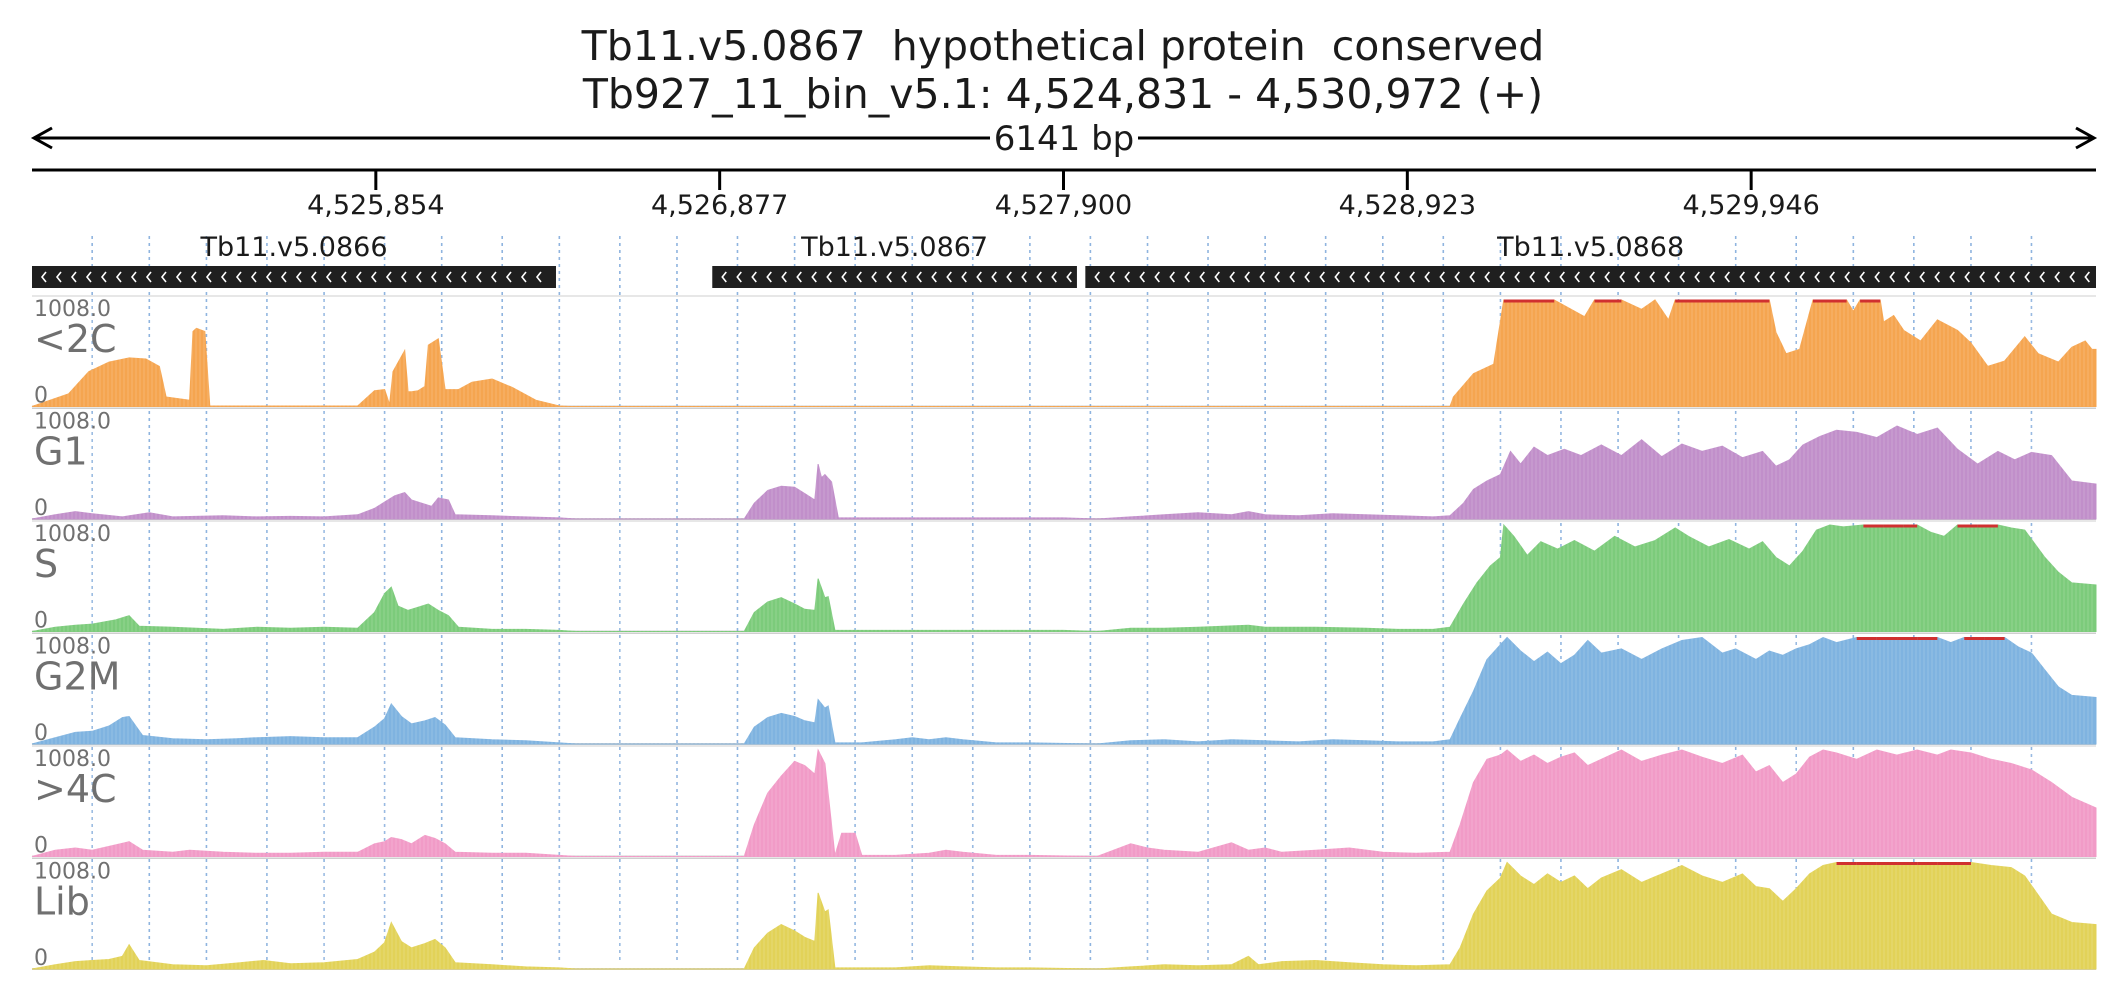 The image size is (2126, 1000). I want to click on track-name-label: S, so click(46, 564).